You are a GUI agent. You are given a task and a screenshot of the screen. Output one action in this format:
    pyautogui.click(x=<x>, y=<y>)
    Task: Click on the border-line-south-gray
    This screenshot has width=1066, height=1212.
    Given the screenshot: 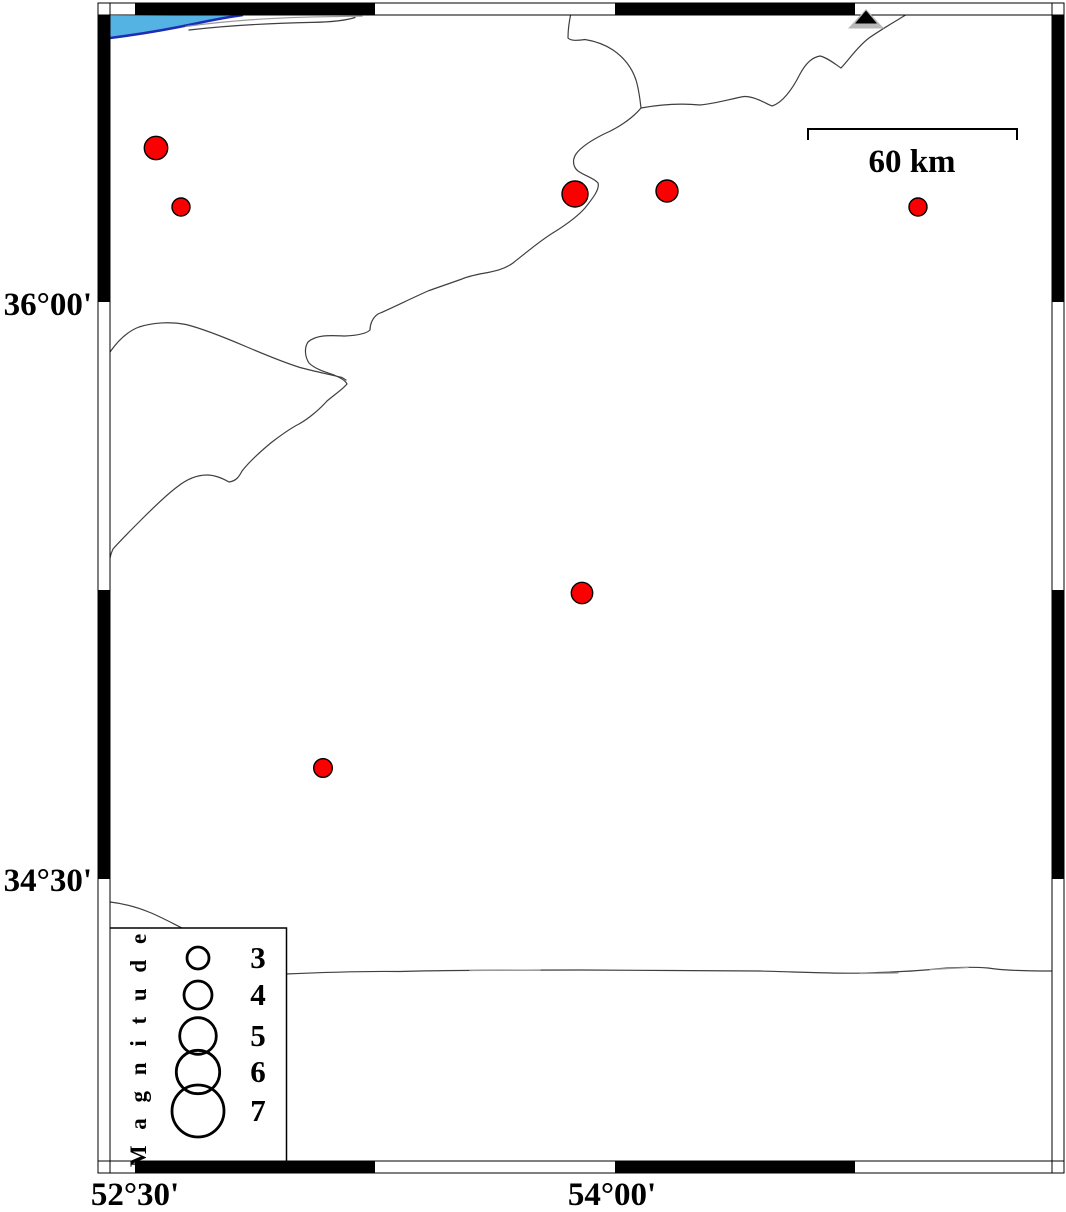 What is the action you would take?
    pyautogui.click(x=719, y=970)
    